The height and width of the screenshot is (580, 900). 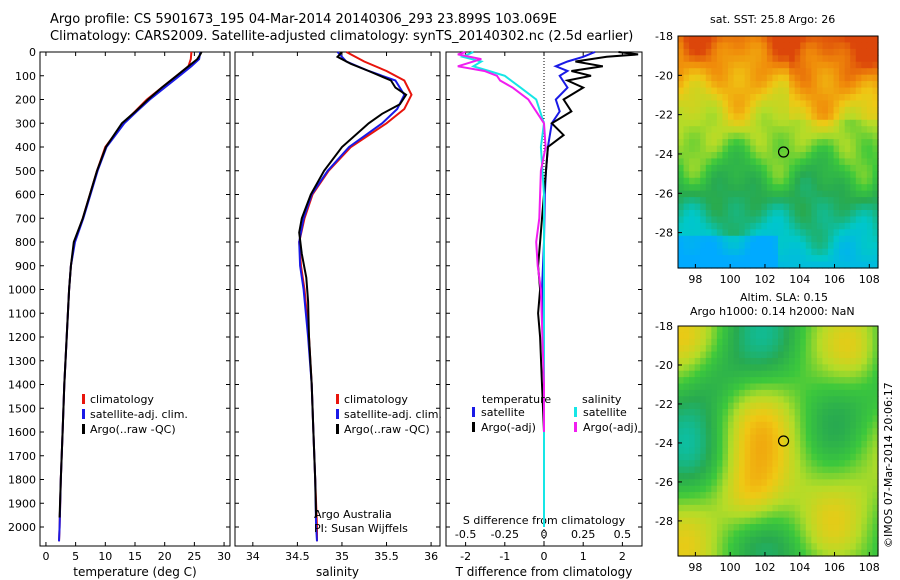 What do you see at coordinates (622, 556) in the screenshot?
I see `diff-xtick-label: 2` at bounding box center [622, 556].